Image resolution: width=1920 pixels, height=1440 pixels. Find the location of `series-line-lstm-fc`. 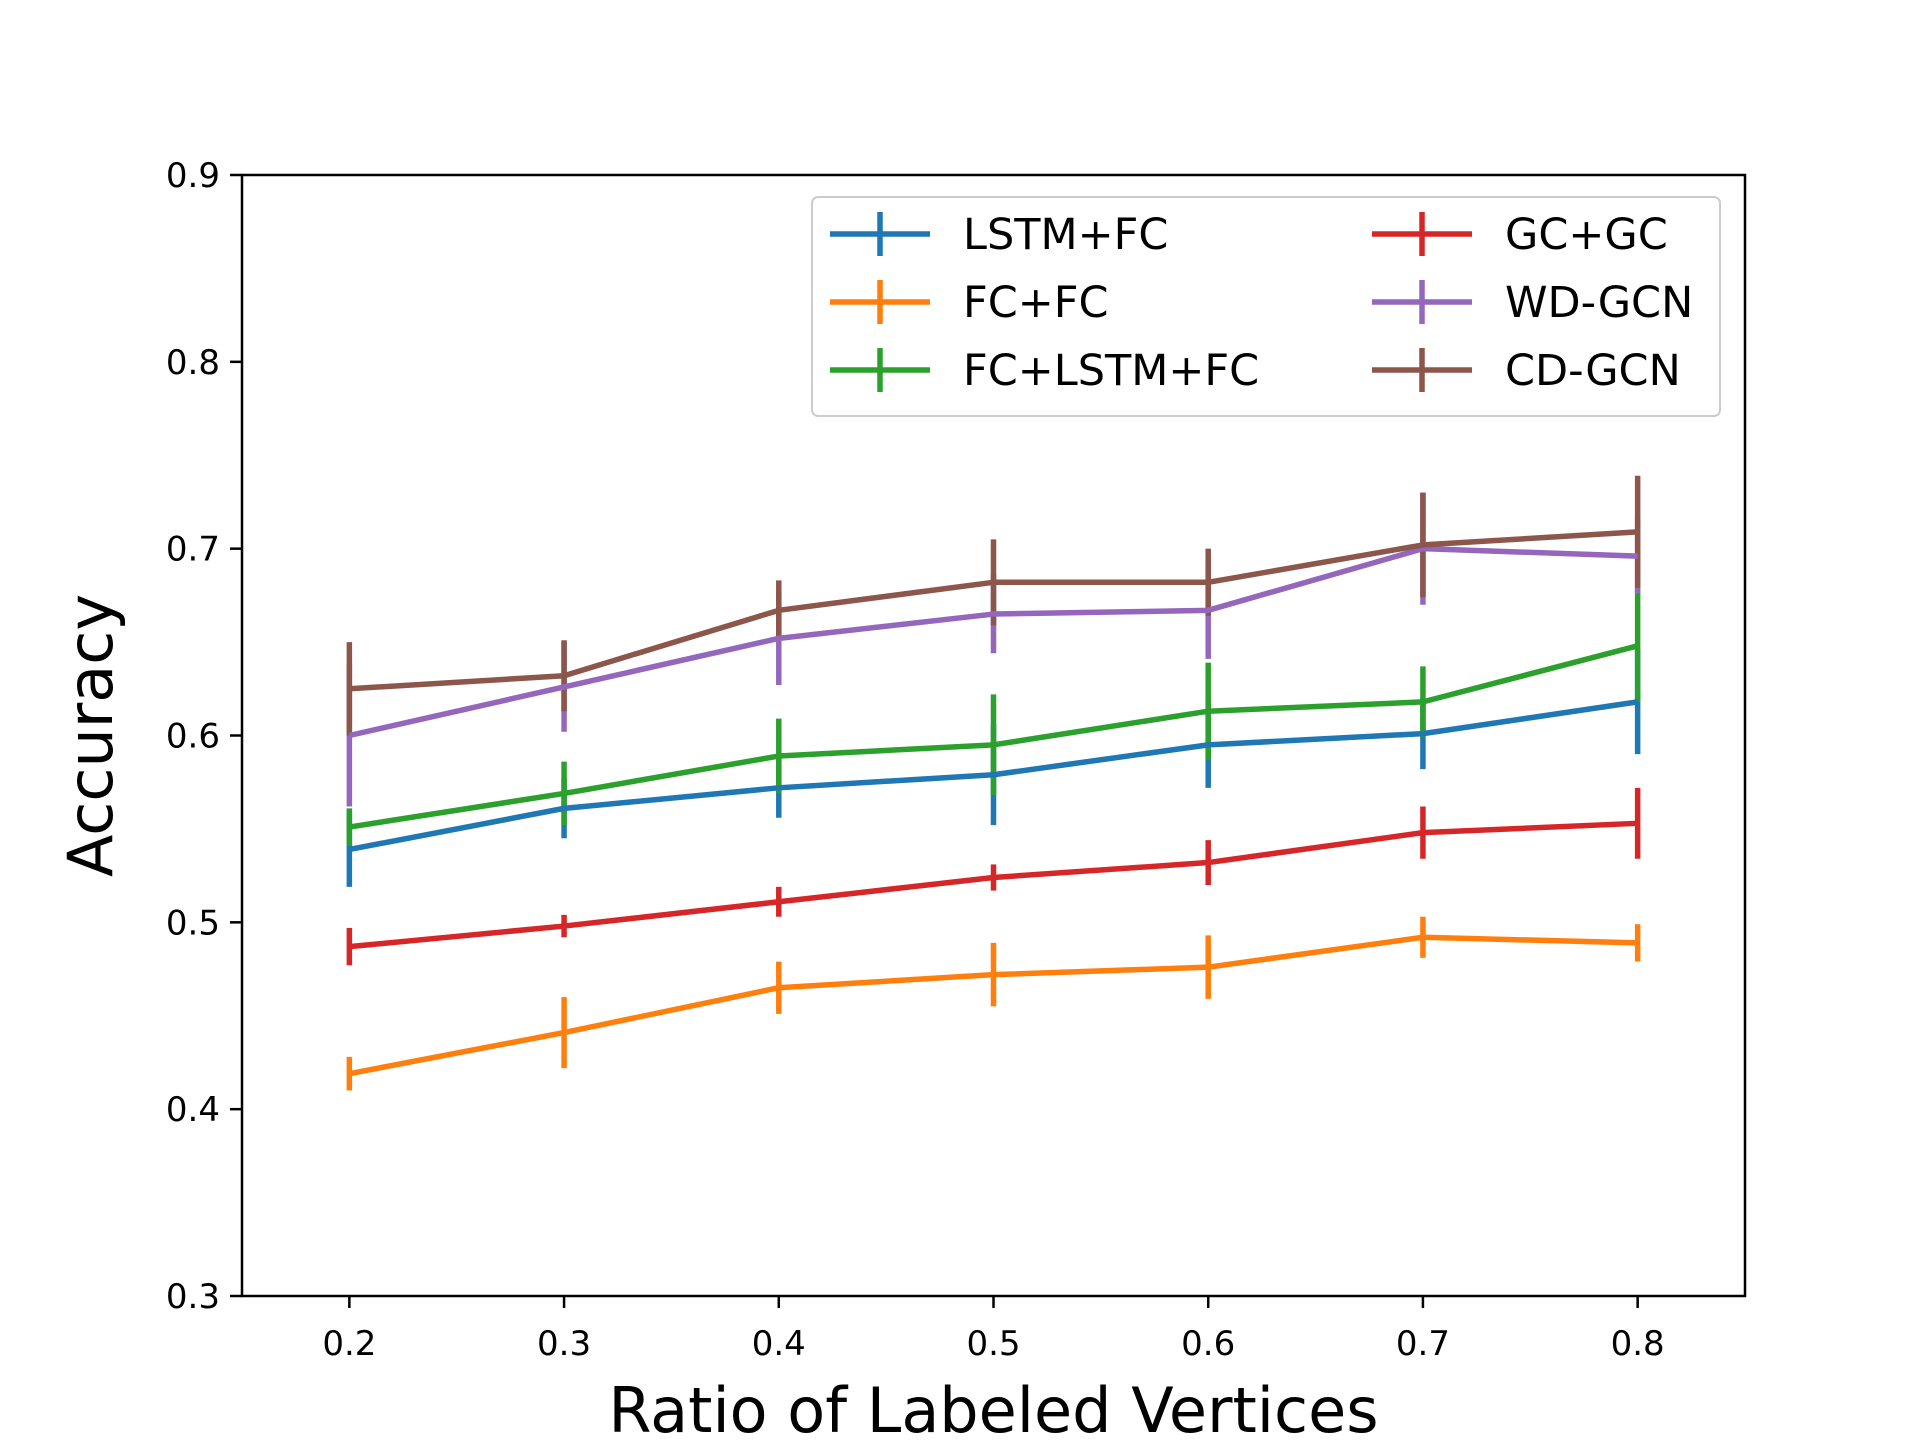

series-line-lstm-fc is located at coordinates (993, 776).